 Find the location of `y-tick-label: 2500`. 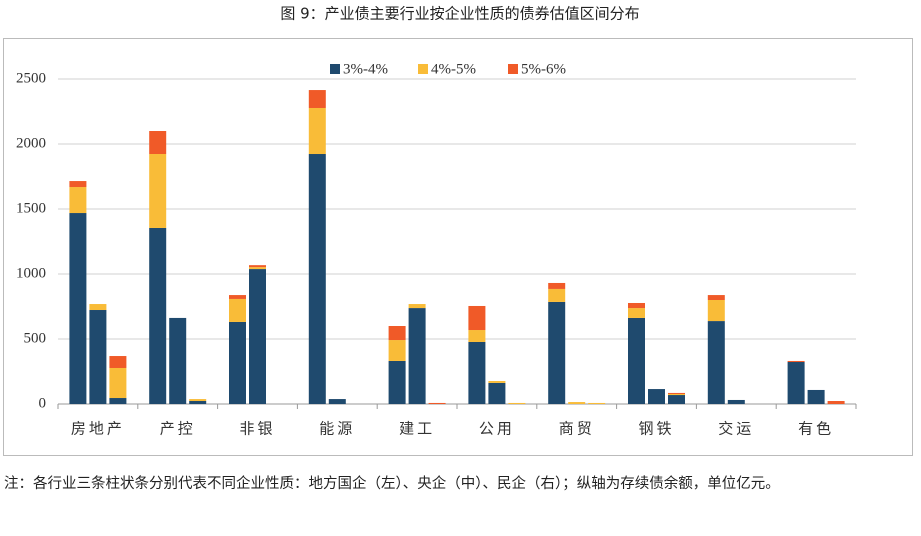

y-tick-label: 2500 is located at coordinates (31, 78).